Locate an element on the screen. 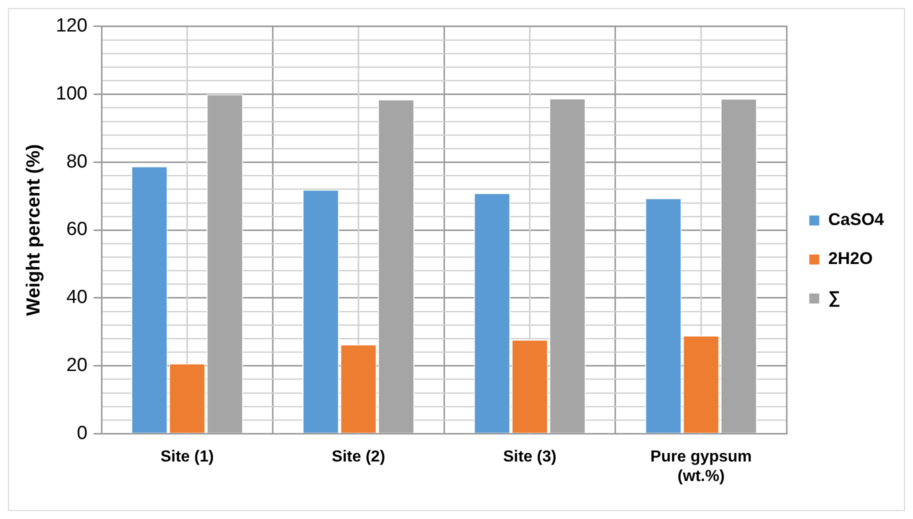 The height and width of the screenshot is (519, 913). x-tick-label: Pure gypsum (wt.%) is located at coordinates (701, 466).